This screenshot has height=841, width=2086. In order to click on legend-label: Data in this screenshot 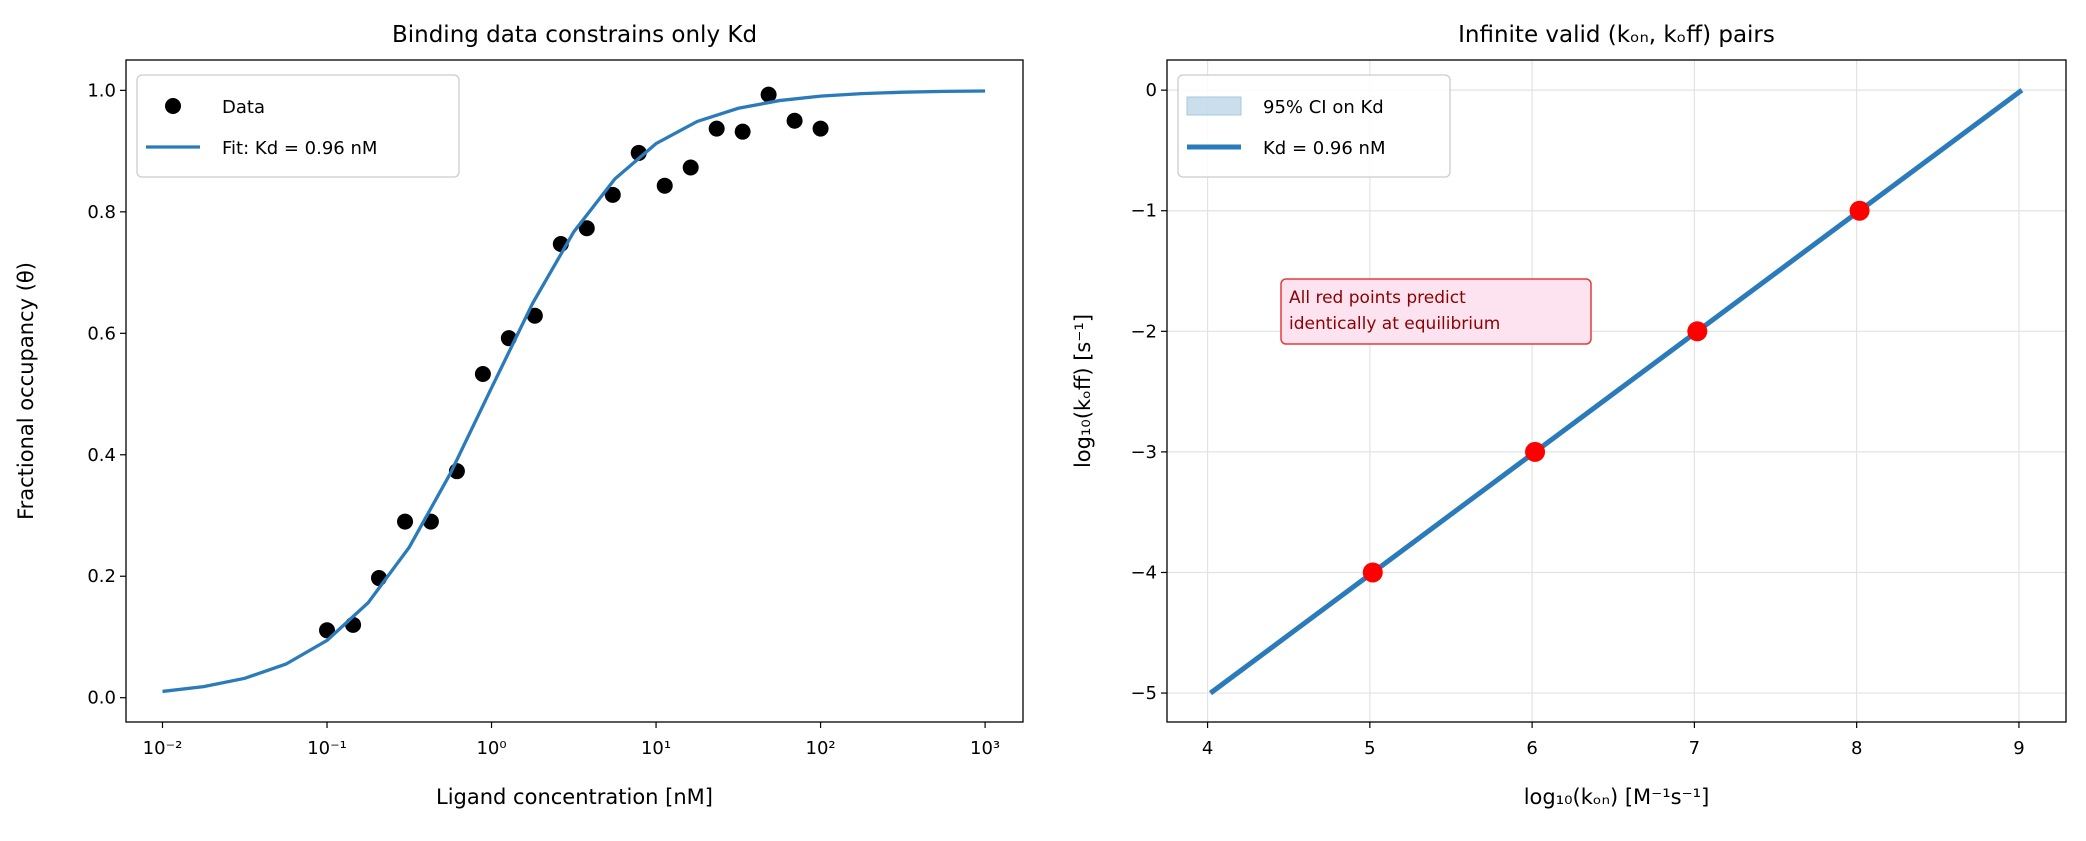, I will do `click(243, 107)`.